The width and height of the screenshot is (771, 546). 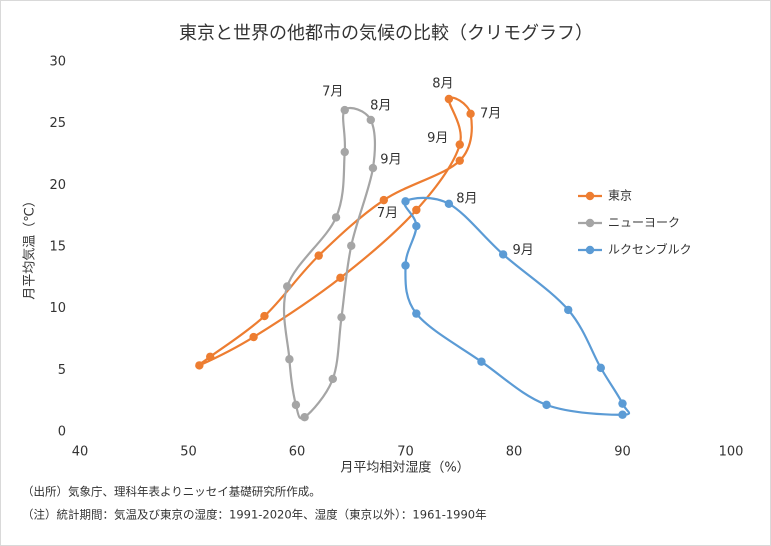 I want to click on x-tick-label: 100, so click(x=731, y=452).